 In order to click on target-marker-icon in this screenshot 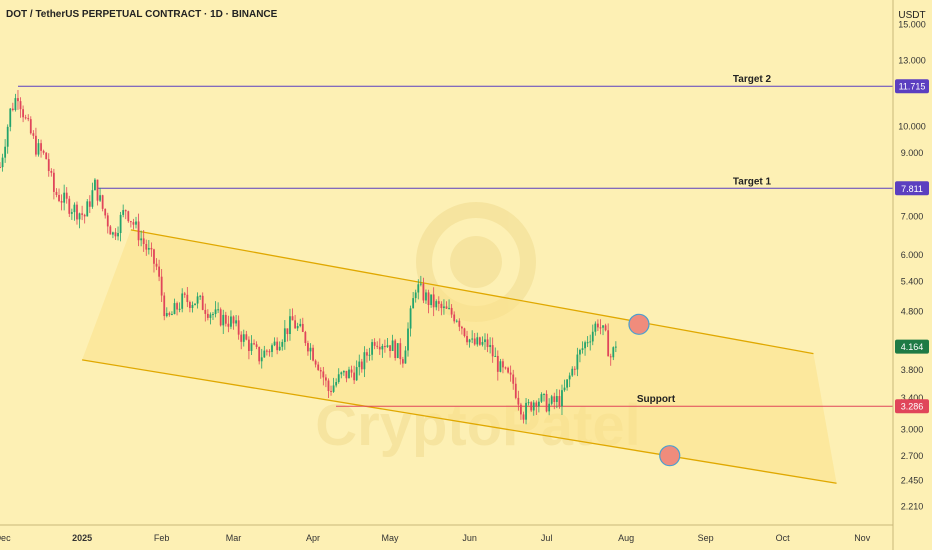, I will do `click(639, 324)`.